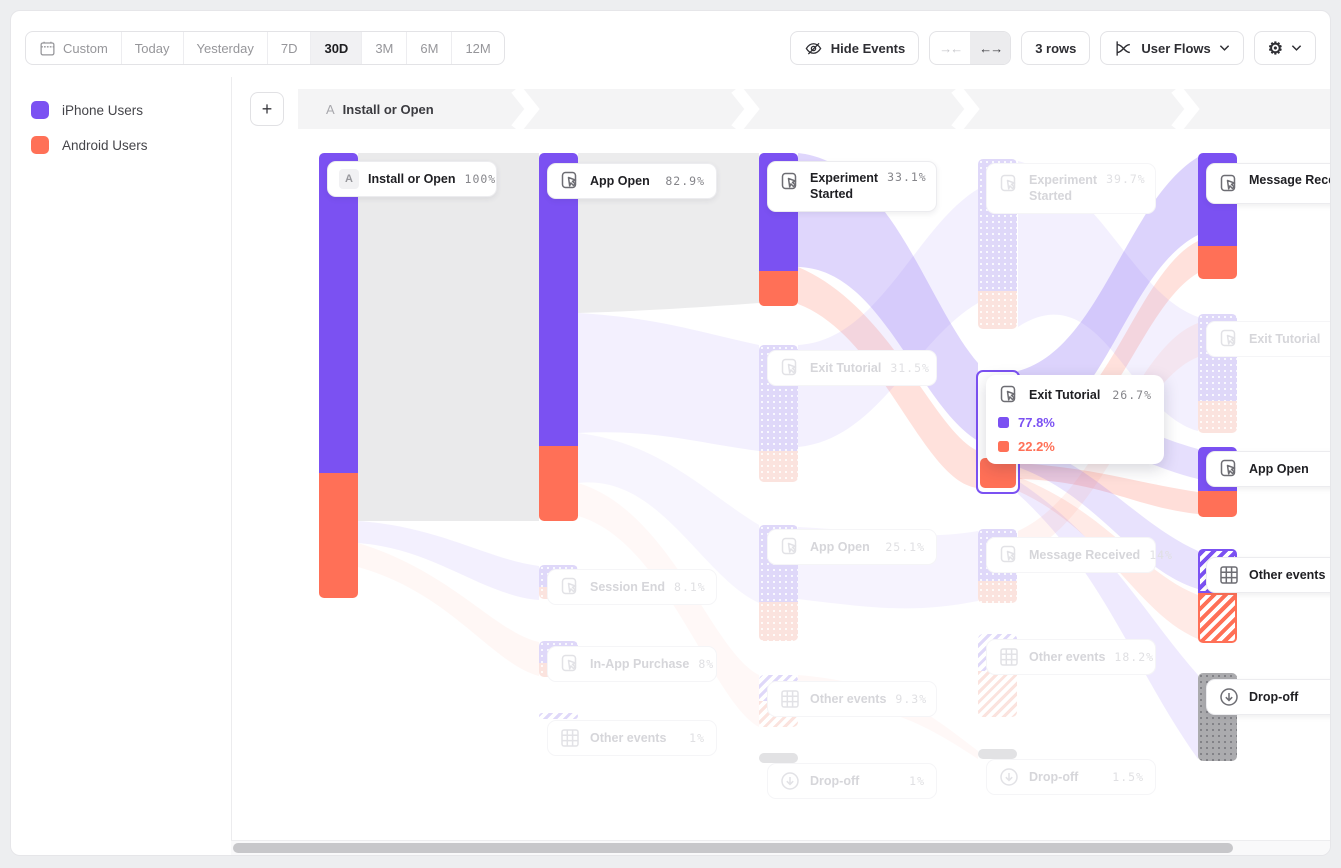 The width and height of the screenshot is (1341, 868). Describe the element at coordinates (814, 109) in the screenshot. I see `flow-steps-bar: A Install or Open` at that location.